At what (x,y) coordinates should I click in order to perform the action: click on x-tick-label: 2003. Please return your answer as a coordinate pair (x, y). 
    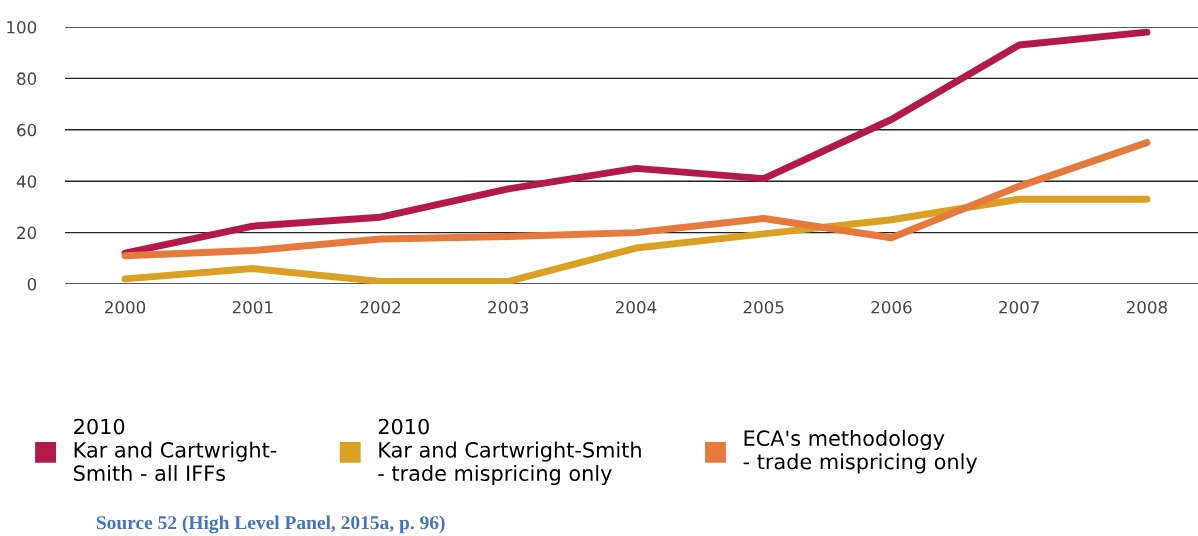
    Looking at the image, I should click on (508, 307).